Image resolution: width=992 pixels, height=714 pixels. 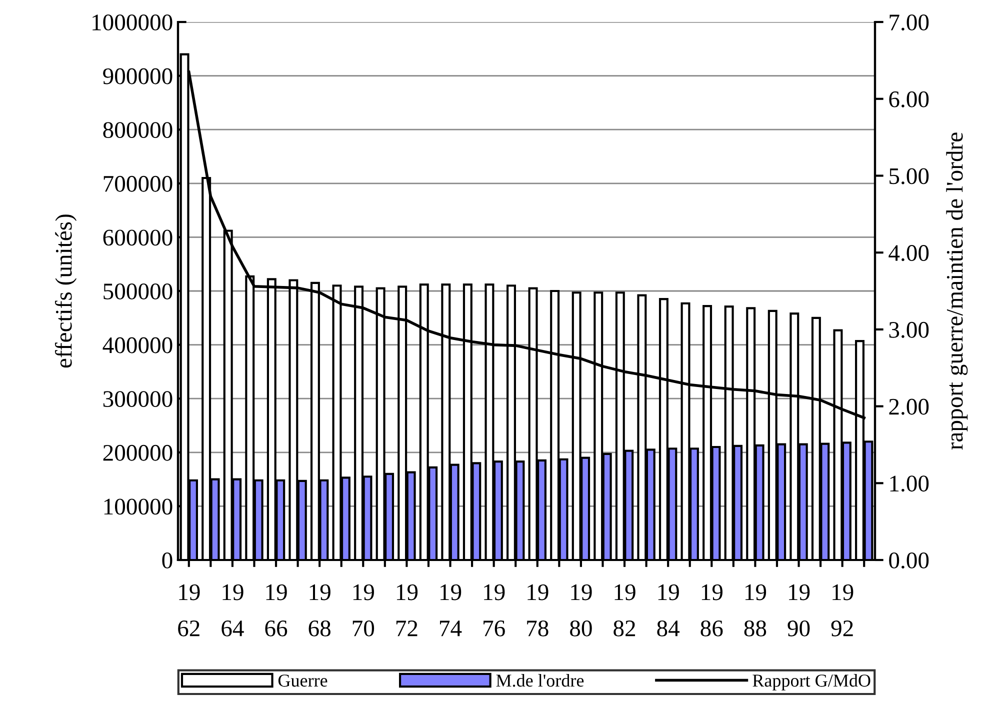 What do you see at coordinates (909, 330) in the screenshot?
I see `y2-tick-label: 3.00` at bounding box center [909, 330].